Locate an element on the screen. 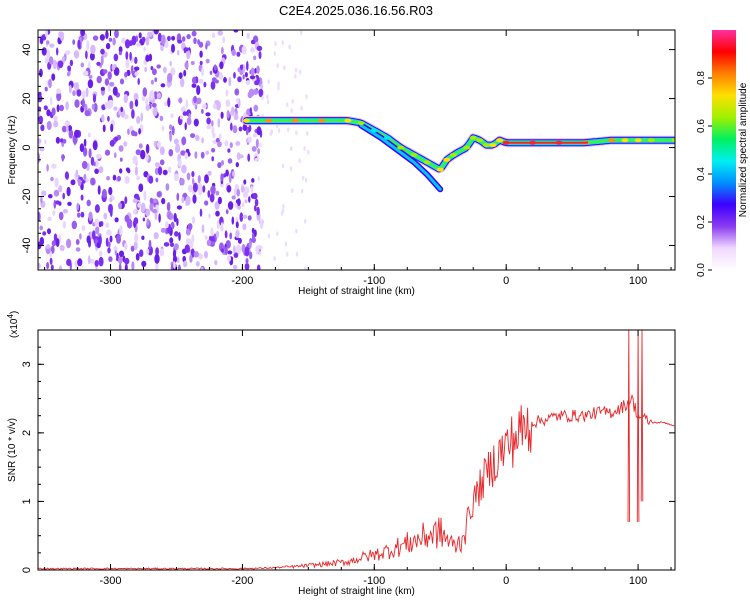  y-tick-label: 40 is located at coordinates (27, 49).